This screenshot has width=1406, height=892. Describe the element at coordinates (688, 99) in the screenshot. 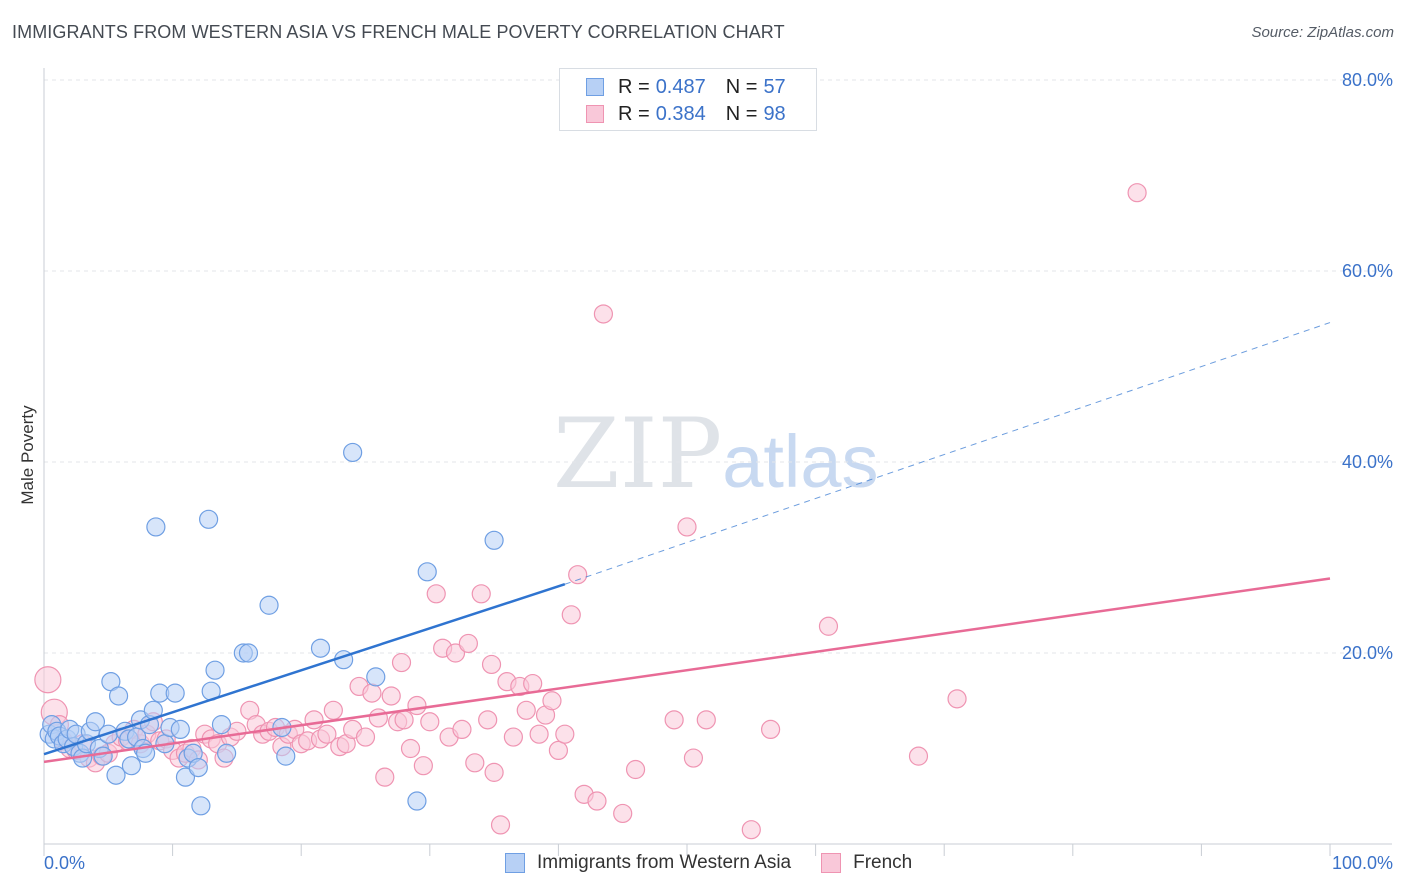

I see `legend: R = 0.487 N = 57 R = 0.384 N = 98` at that location.